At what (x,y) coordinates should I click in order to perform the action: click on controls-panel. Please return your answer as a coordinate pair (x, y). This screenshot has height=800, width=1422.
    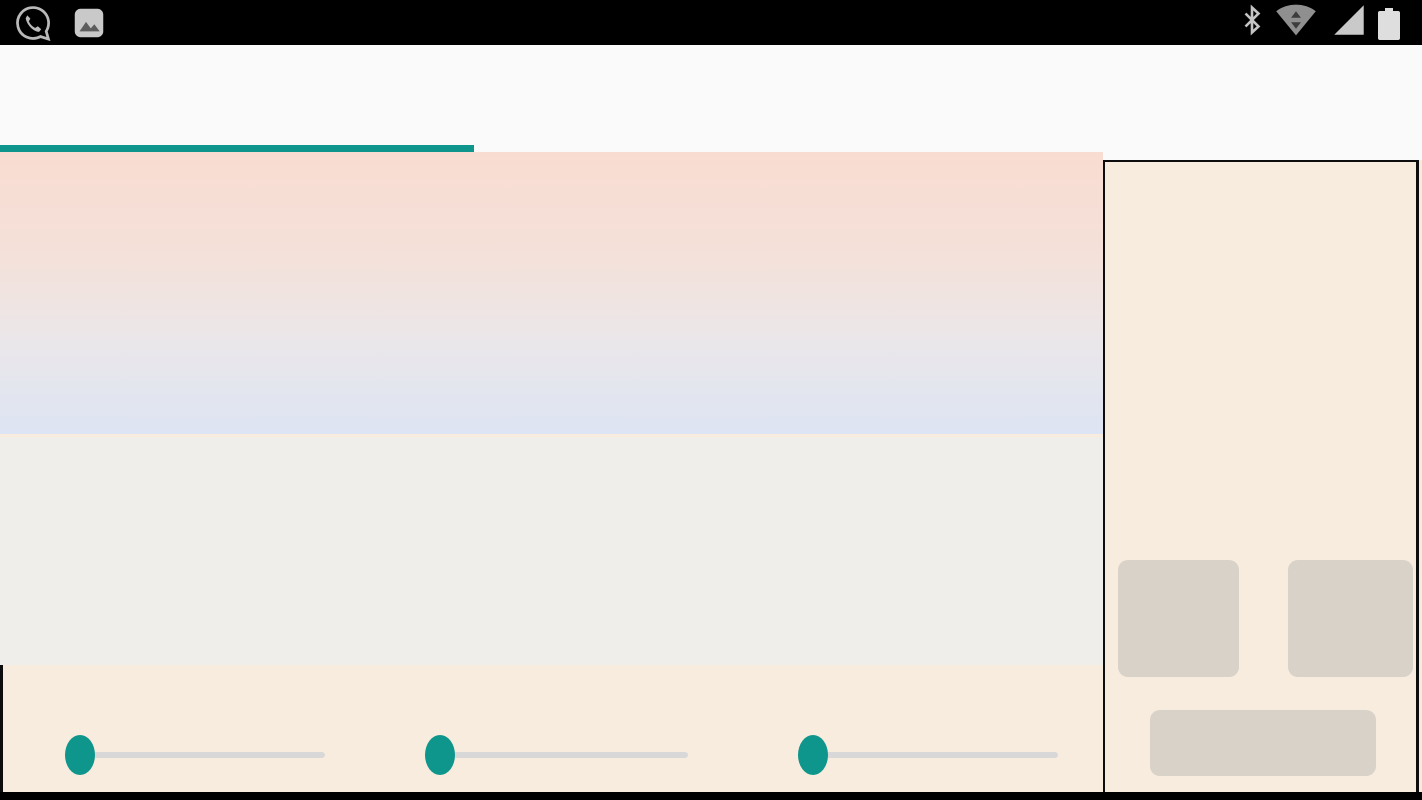
    Looking at the image, I should click on (551, 728).